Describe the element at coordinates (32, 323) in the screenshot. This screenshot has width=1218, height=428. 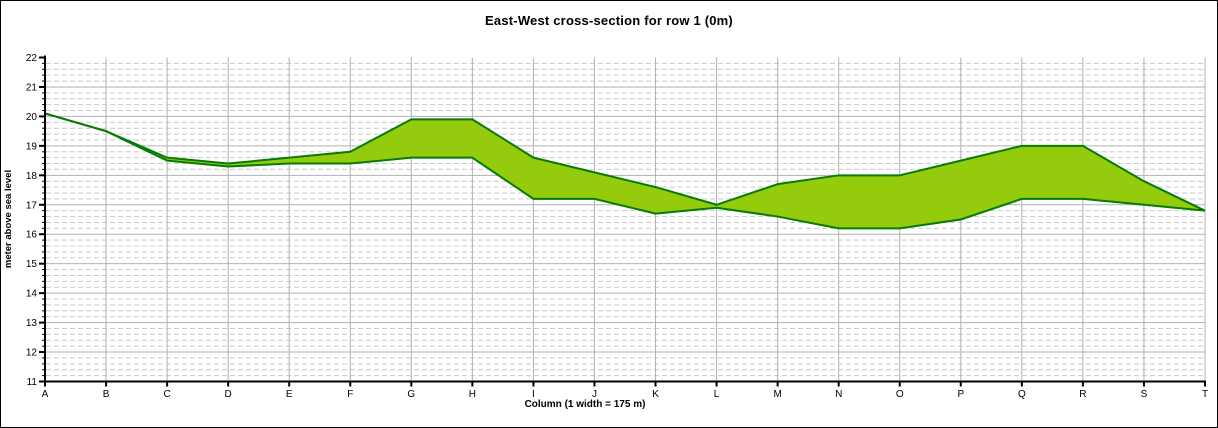
I see `y-tick-label: 13` at that location.